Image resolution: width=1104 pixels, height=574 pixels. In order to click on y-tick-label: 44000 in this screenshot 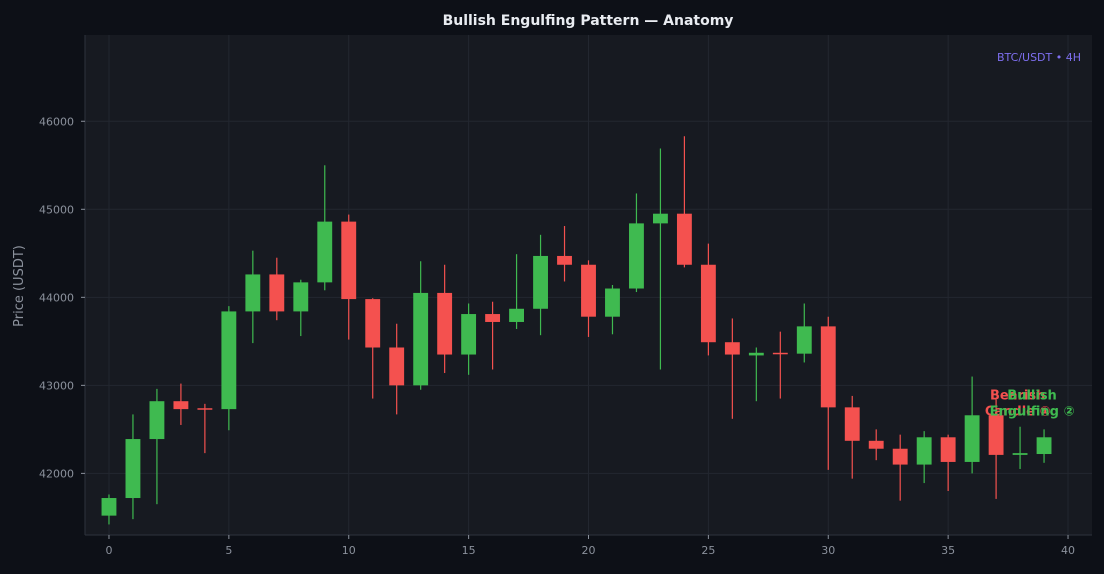, I will do `click(56, 297)`.